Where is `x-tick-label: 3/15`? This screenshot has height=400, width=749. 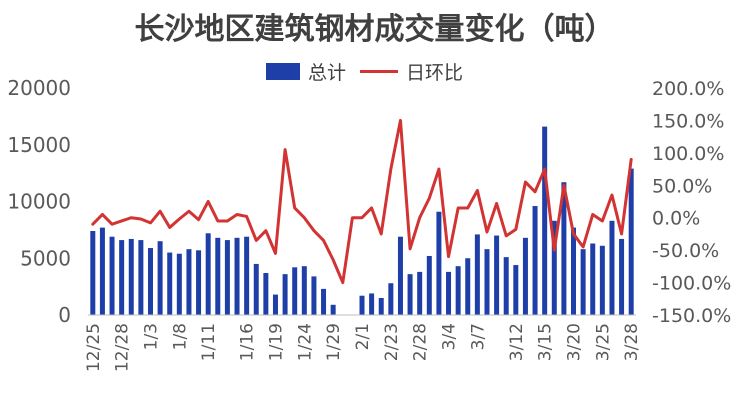 x-tick-label: 3/15 is located at coordinates (546, 342).